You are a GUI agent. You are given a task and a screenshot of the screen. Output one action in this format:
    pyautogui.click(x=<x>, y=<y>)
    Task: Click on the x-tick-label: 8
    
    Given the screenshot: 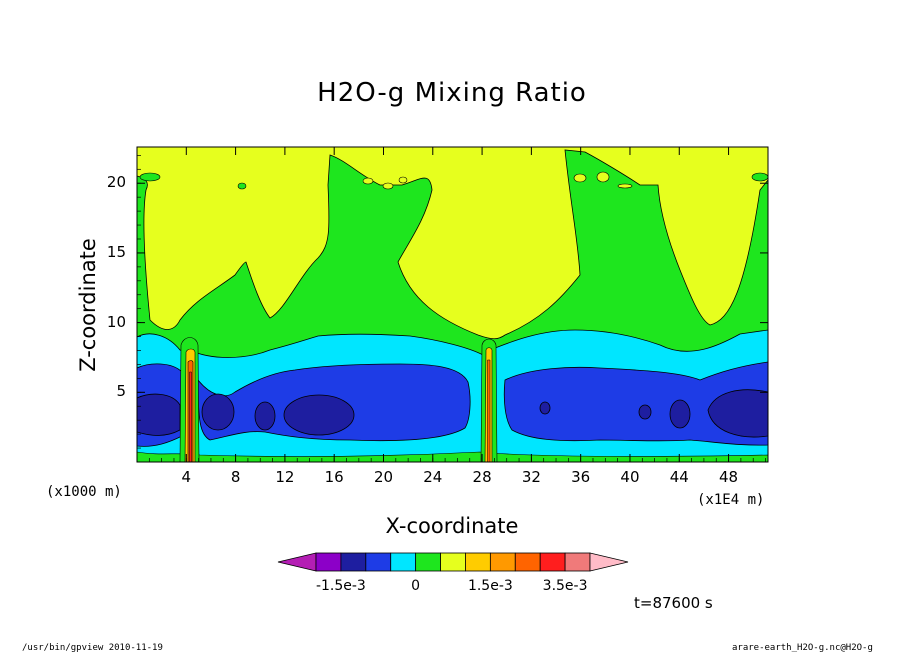 What is the action you would take?
    pyautogui.click(x=235, y=477)
    